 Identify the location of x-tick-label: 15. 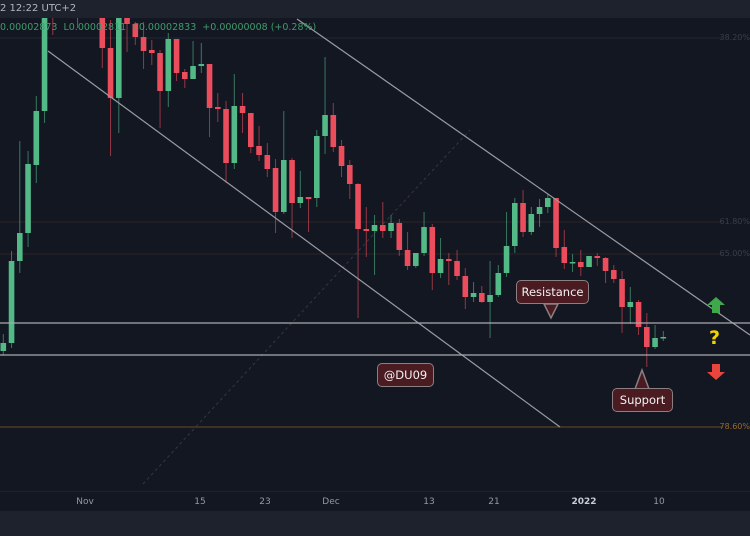
(200, 502).